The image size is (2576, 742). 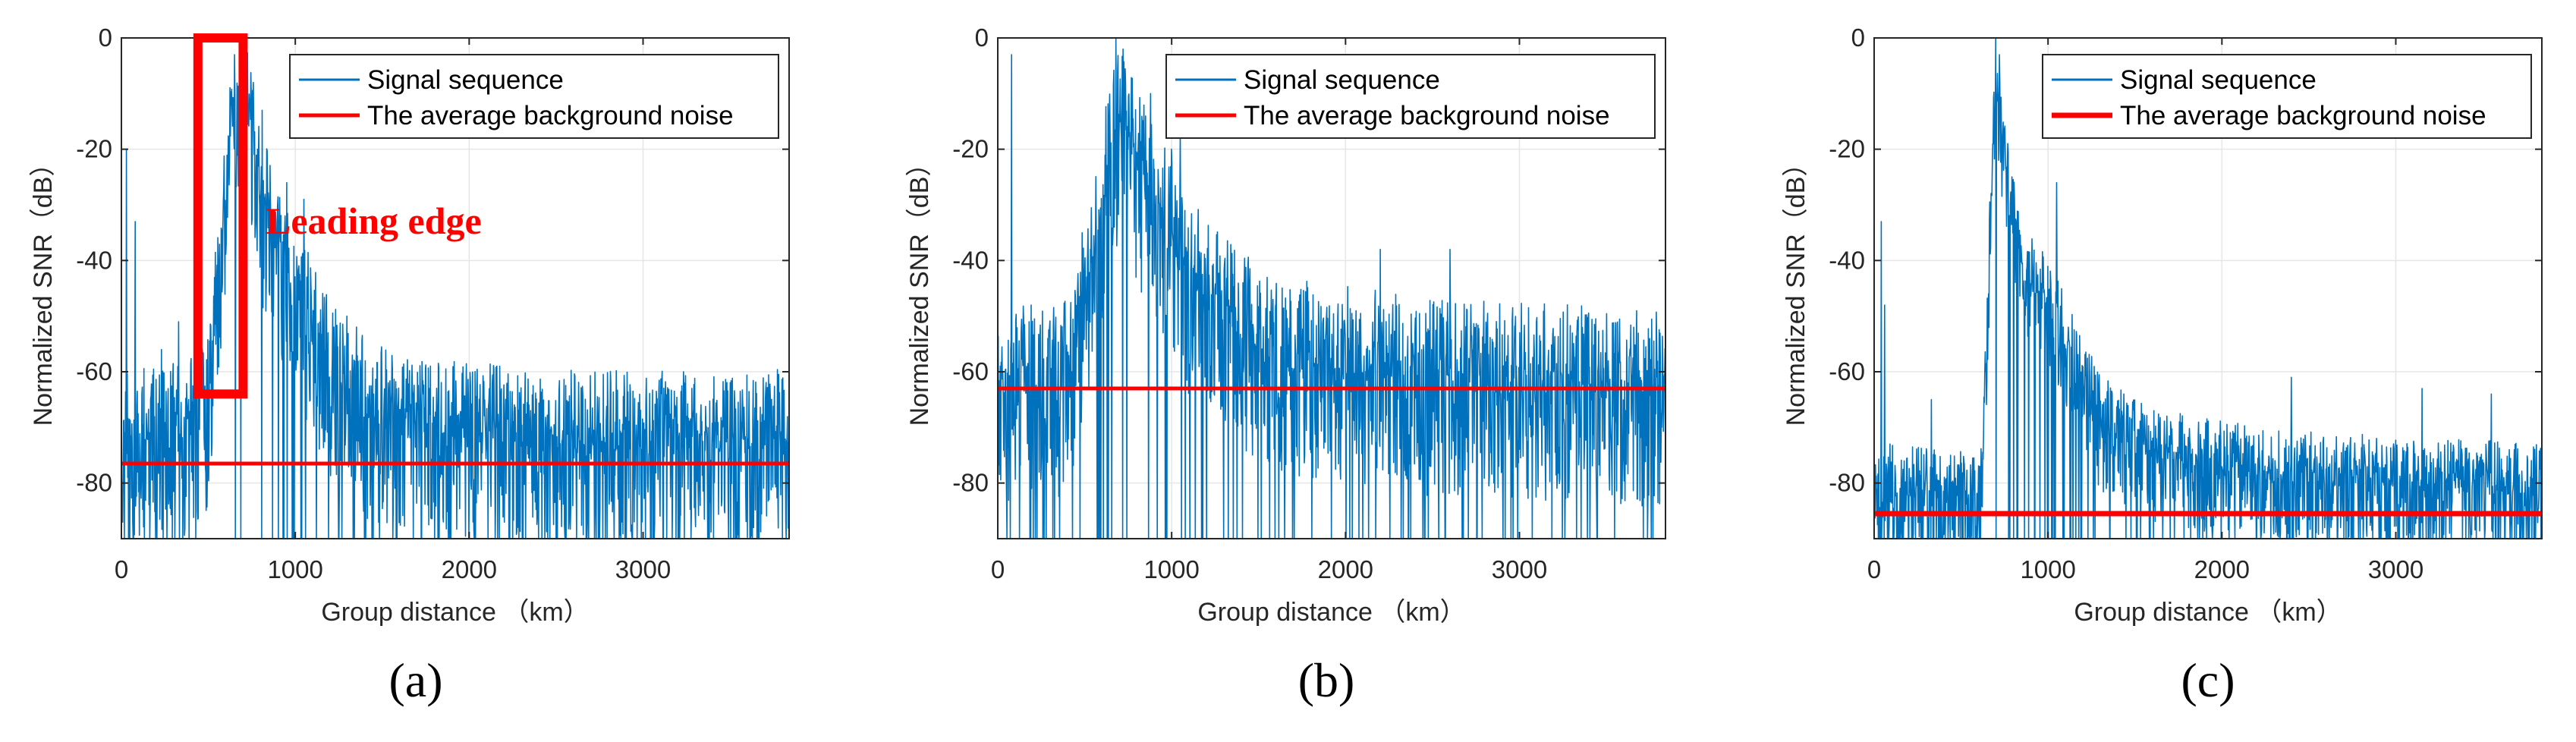 What do you see at coordinates (220, 216) in the screenshot?
I see `leading-edge-box` at bounding box center [220, 216].